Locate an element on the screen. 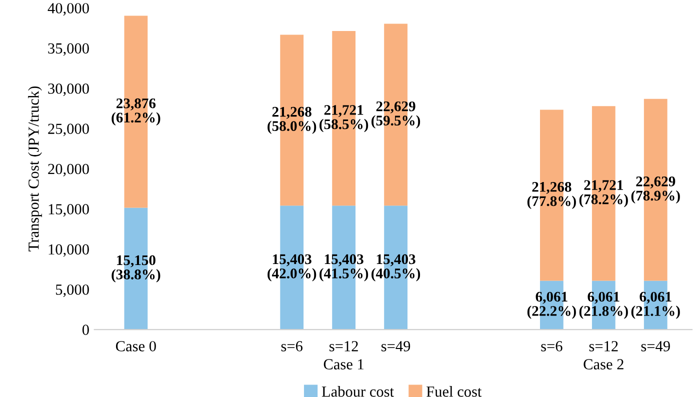  y-tick-label: 0 is located at coordinates (85, 329).